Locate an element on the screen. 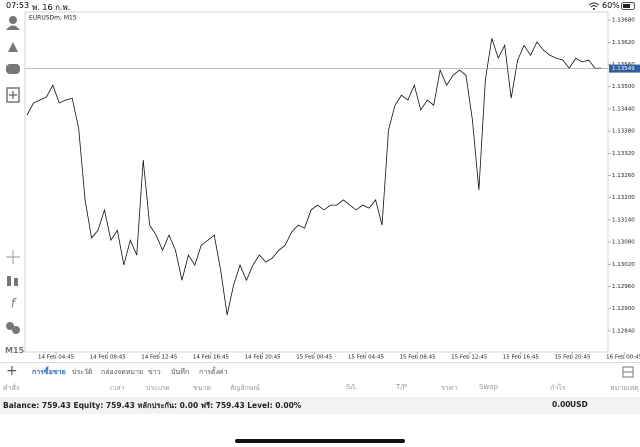 This screenshot has width=640, height=447. x-tick-label: 14 Feb 20:45 is located at coordinates (263, 358).